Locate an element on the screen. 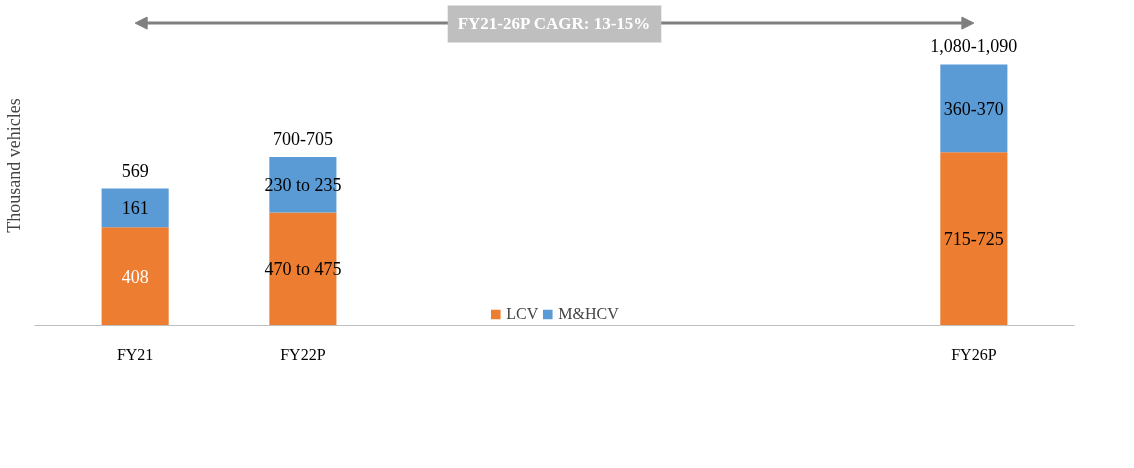  data-label: 161 is located at coordinates (135, 208).